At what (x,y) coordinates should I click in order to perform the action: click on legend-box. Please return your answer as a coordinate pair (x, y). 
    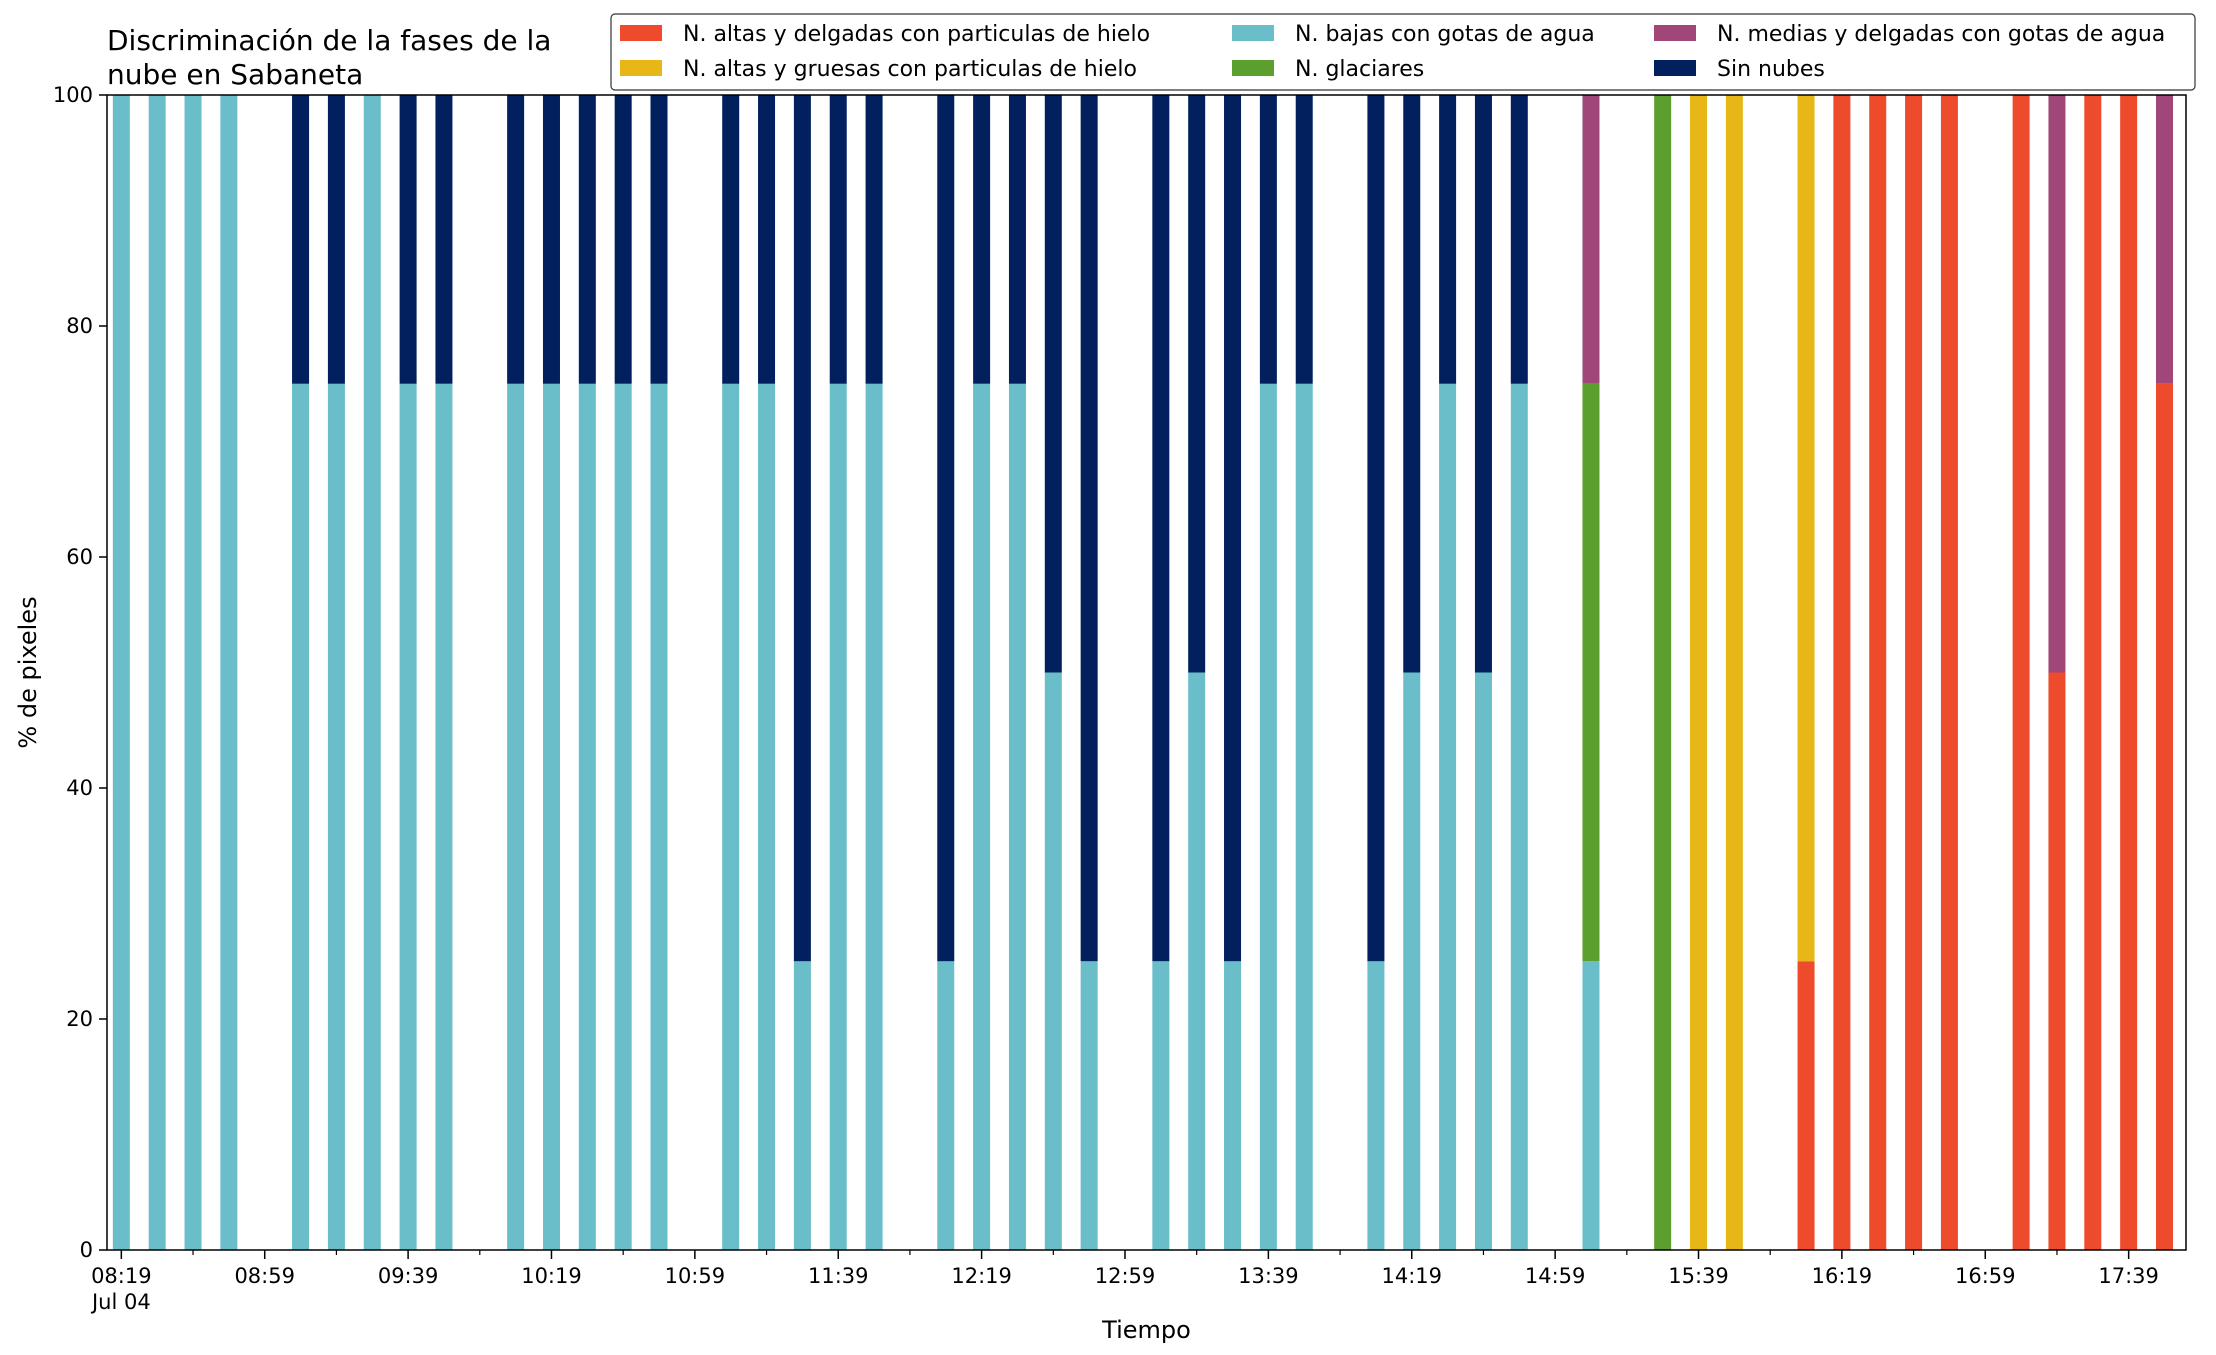
    Looking at the image, I should click on (1403, 52).